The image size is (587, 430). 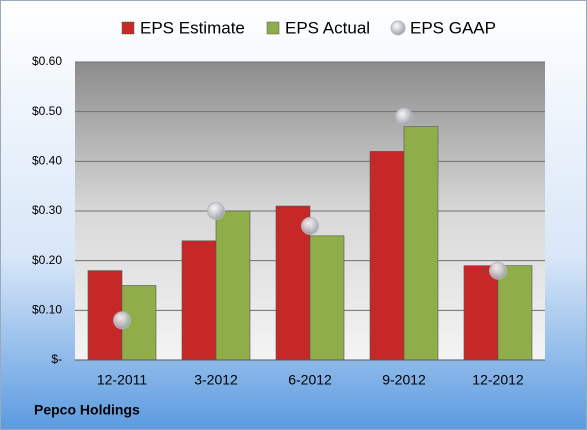 I want to click on y-tick-label: $0.10, so click(x=47, y=310).